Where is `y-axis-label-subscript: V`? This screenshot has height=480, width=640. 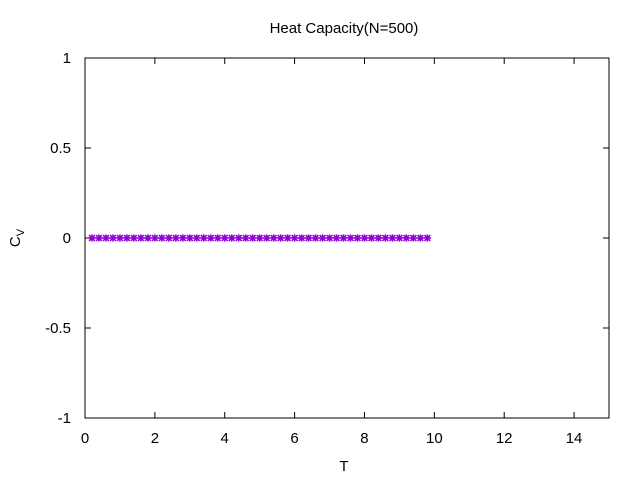
y-axis-label-subscript: V is located at coordinates (21, 232).